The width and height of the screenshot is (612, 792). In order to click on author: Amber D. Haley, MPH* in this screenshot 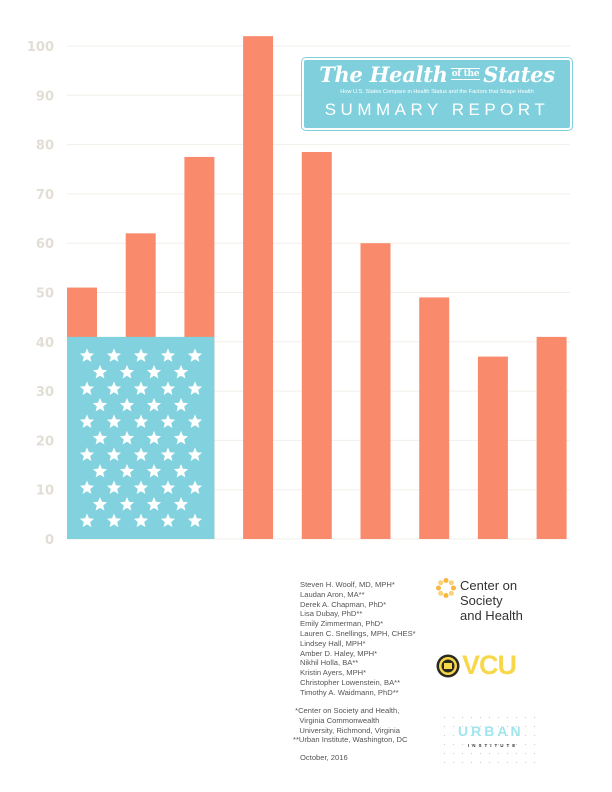, I will do `click(339, 653)`.